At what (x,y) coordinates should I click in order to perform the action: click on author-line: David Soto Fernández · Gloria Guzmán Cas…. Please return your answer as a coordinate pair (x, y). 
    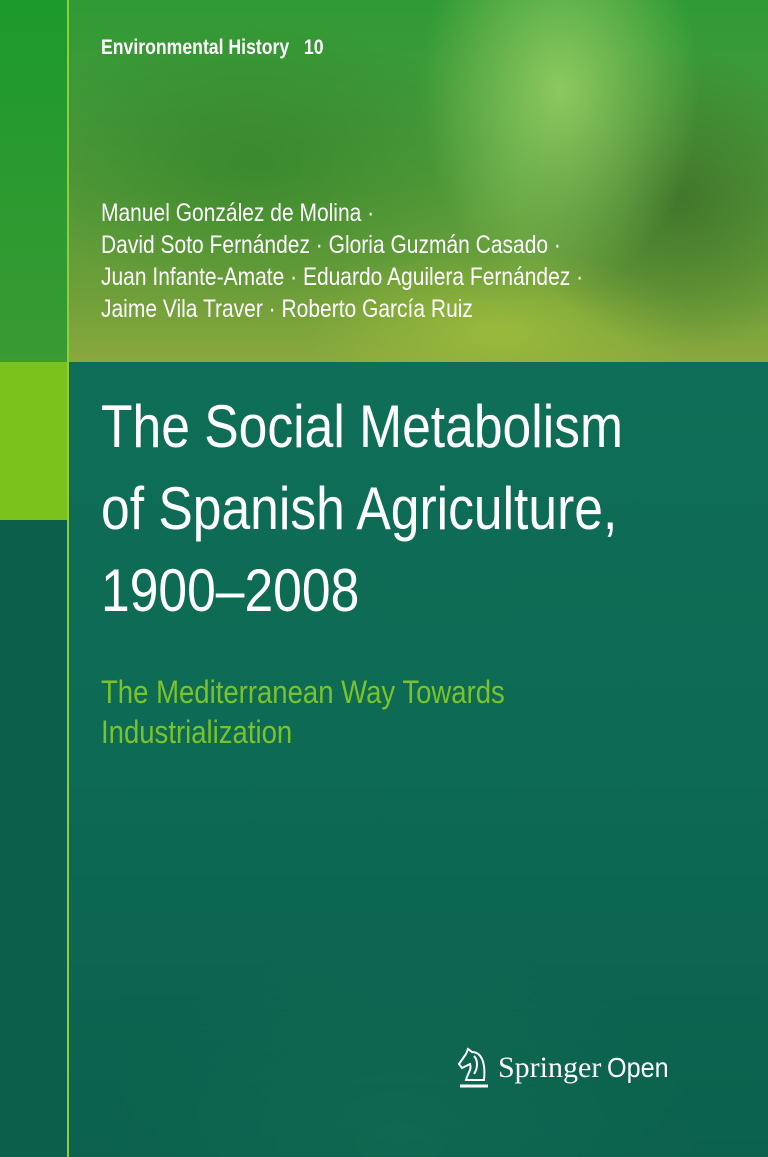
    Looking at the image, I should click on (331, 245).